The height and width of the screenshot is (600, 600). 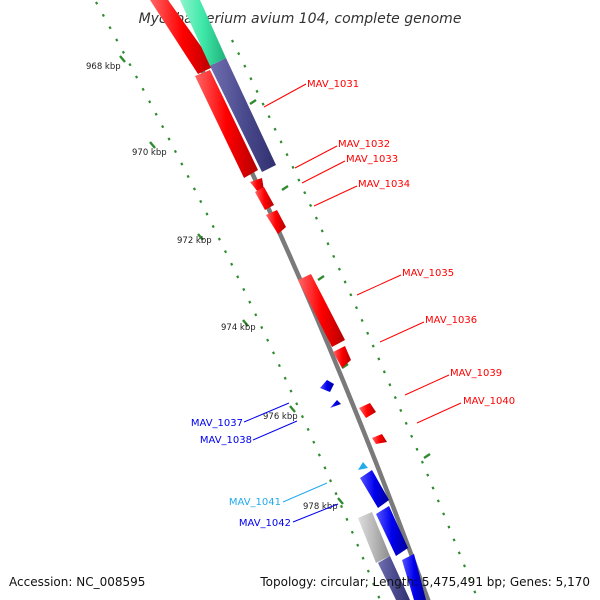 I want to click on gene-label-MAV_1031: MAV_1031, so click(x=333, y=84).